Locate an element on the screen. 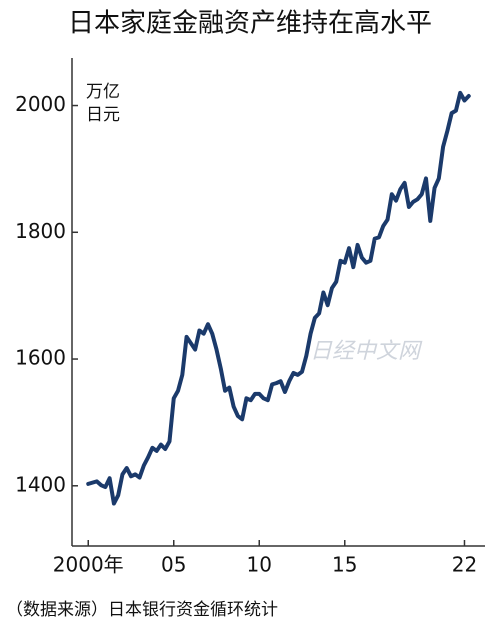 Image resolution: width=500 pixels, height=634 pixels. unit-label: 日元 is located at coordinates (103, 115).